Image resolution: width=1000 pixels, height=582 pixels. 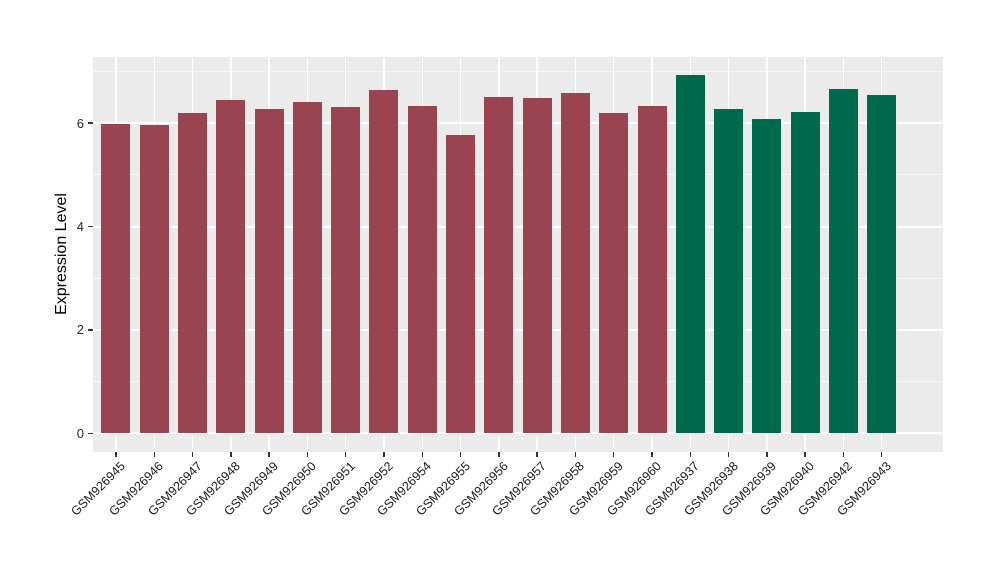 I want to click on y-tick-label: 4, so click(x=80, y=227).